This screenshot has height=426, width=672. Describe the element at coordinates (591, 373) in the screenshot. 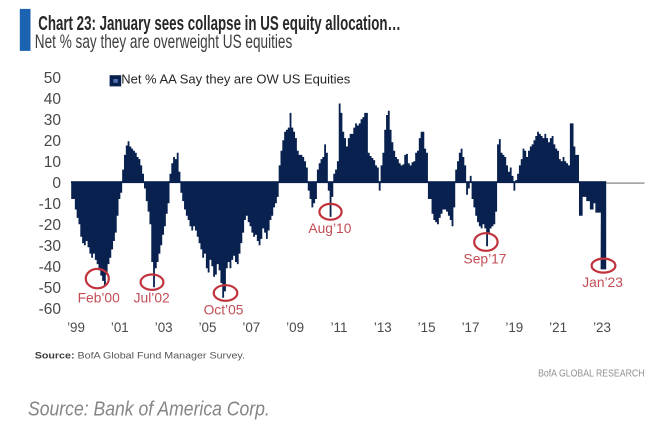

I see `svg-text: BofA GLOBAL RESEARCH` at that location.